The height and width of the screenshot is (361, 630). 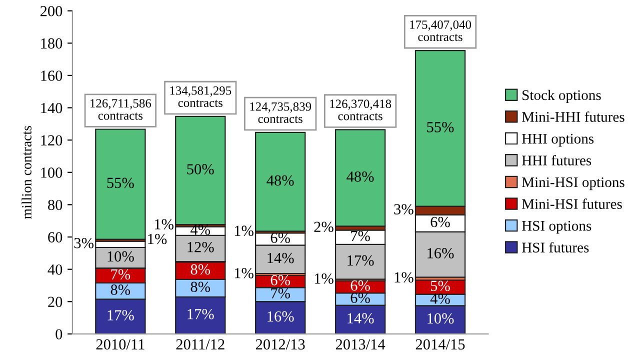 What do you see at coordinates (441, 31) in the screenshot?
I see `annotation: 175,407,040 contracts` at bounding box center [441, 31].